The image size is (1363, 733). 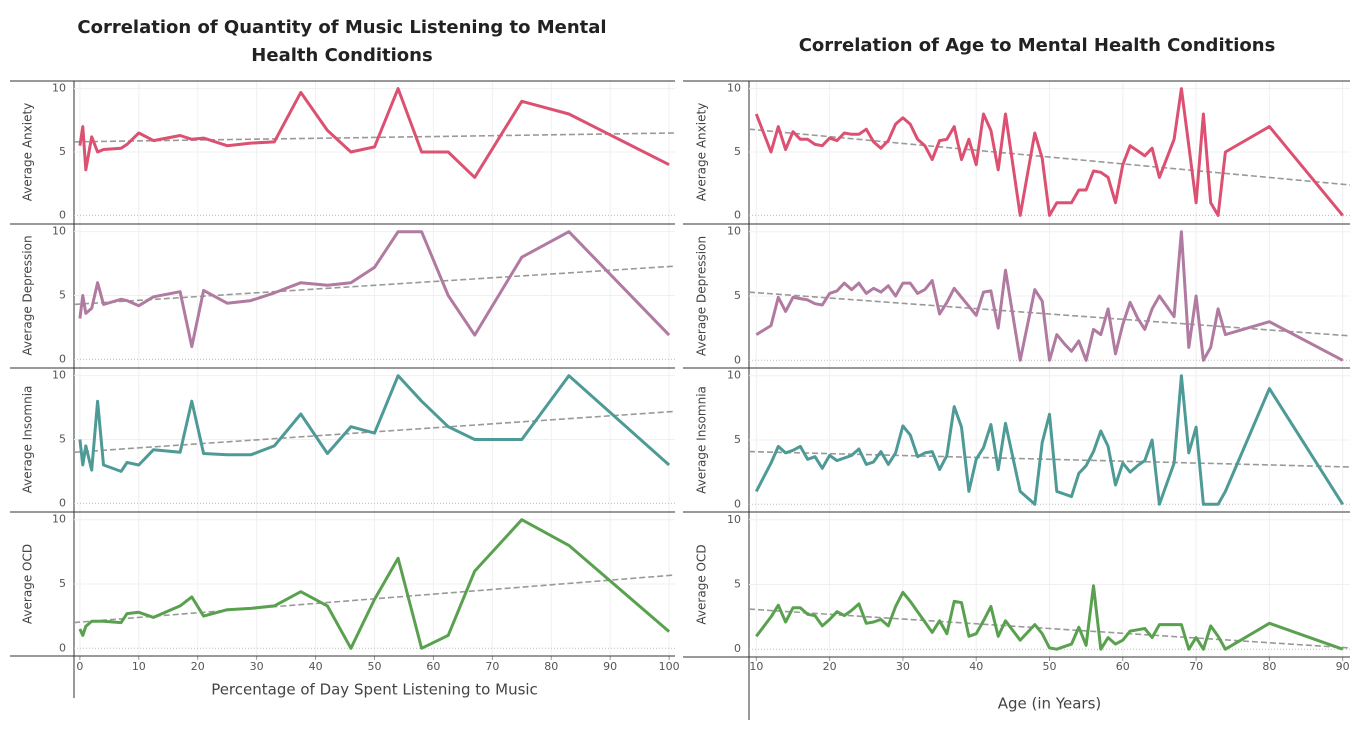 I want to click on x-tick-label: 0, so click(x=79, y=666).